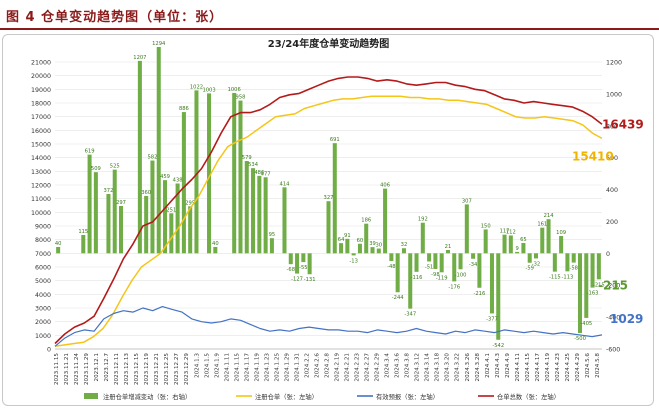  What do you see at coordinates (598, 365) in the screenshot?
I see `x-tick-label: 2024.5.8` at bounding box center [598, 365].